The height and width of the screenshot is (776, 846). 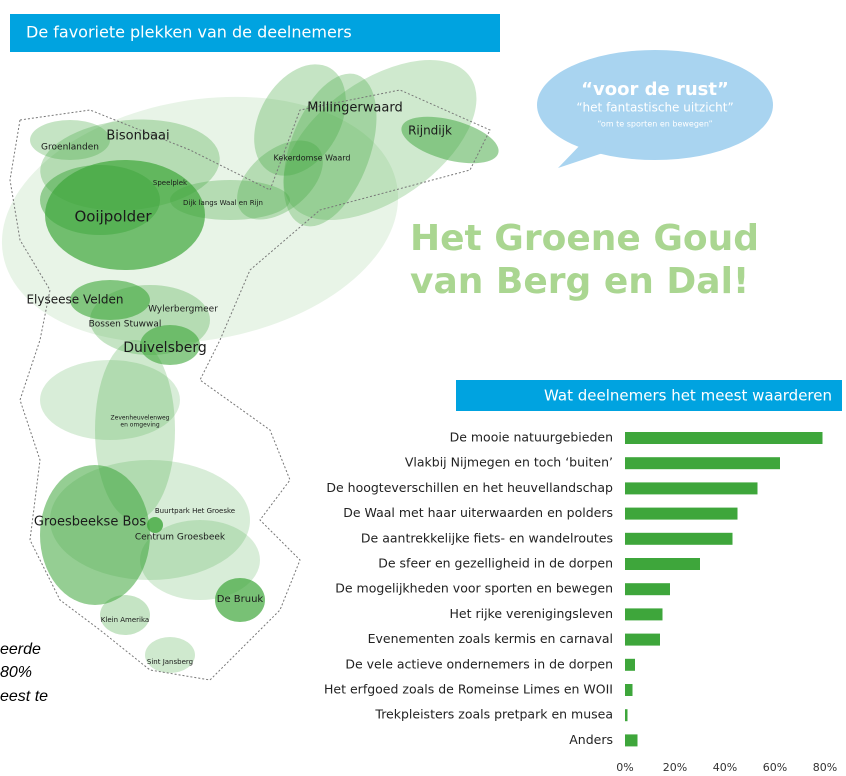 What do you see at coordinates (16, 672) in the screenshot?
I see `caption-fragment: 80%` at bounding box center [16, 672].